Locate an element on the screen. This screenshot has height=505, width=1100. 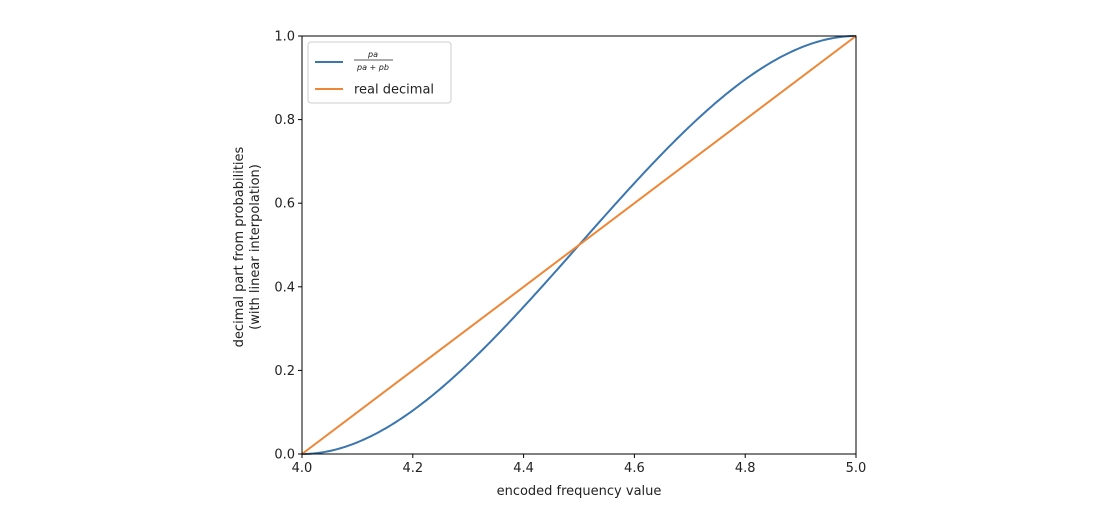
x-tick-label: 4.0 is located at coordinates (302, 468).